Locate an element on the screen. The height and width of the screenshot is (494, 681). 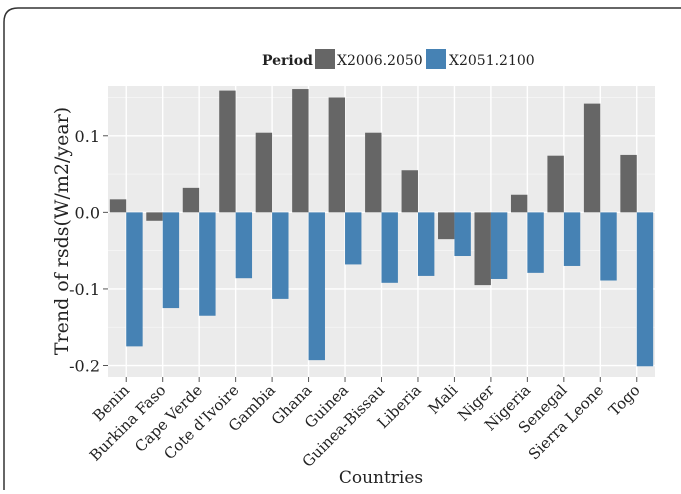
legend-label-x2051-2100: X2051.2100 is located at coordinates (492, 61).